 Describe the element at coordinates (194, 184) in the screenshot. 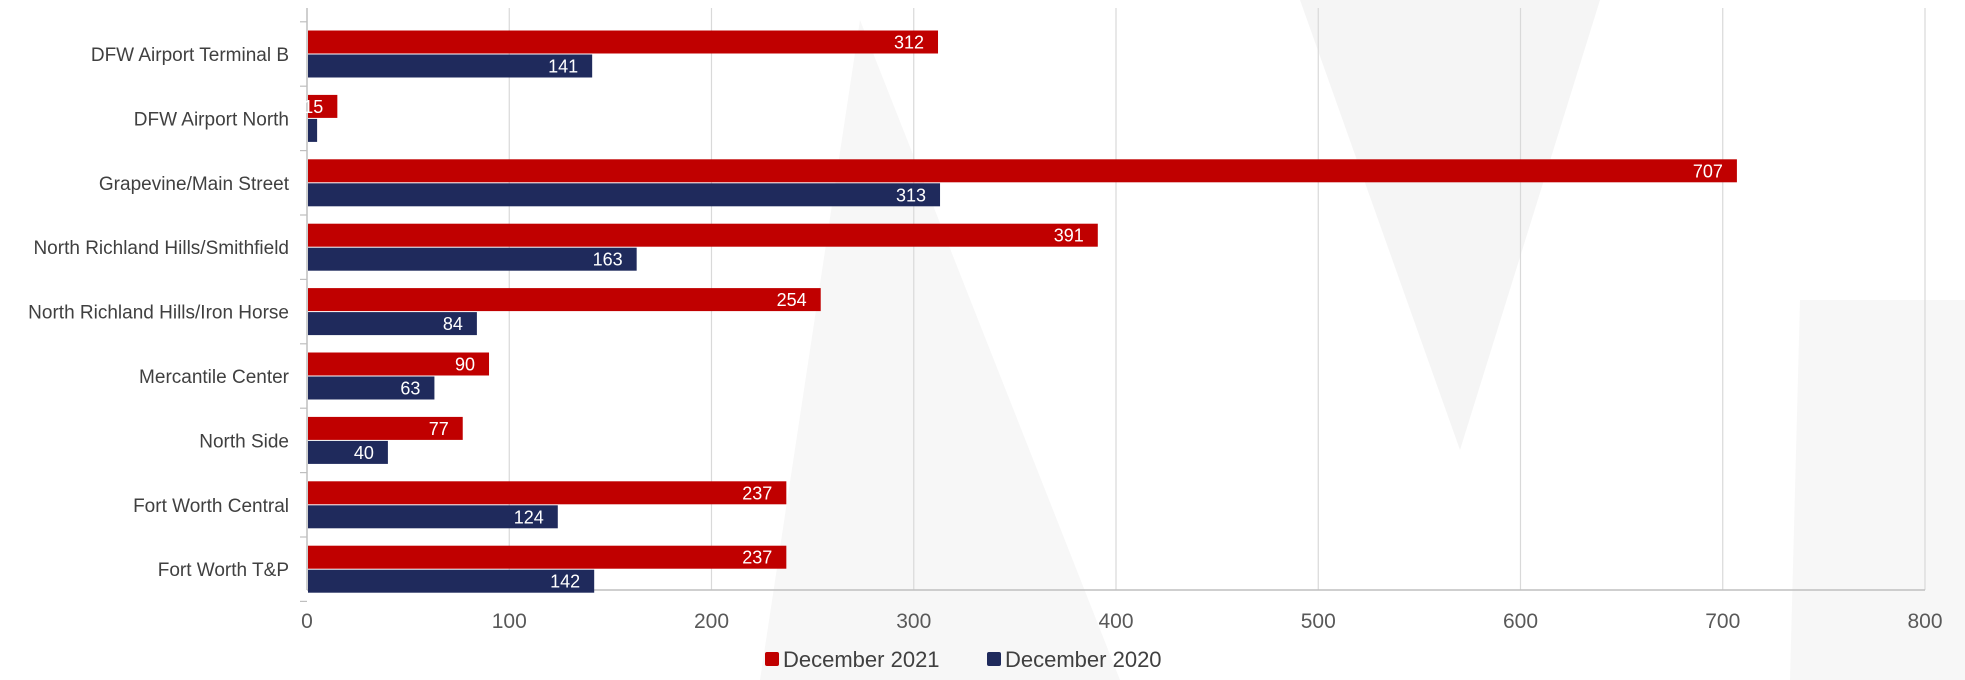

I see `category-label: Grapevine/Main Street` at that location.